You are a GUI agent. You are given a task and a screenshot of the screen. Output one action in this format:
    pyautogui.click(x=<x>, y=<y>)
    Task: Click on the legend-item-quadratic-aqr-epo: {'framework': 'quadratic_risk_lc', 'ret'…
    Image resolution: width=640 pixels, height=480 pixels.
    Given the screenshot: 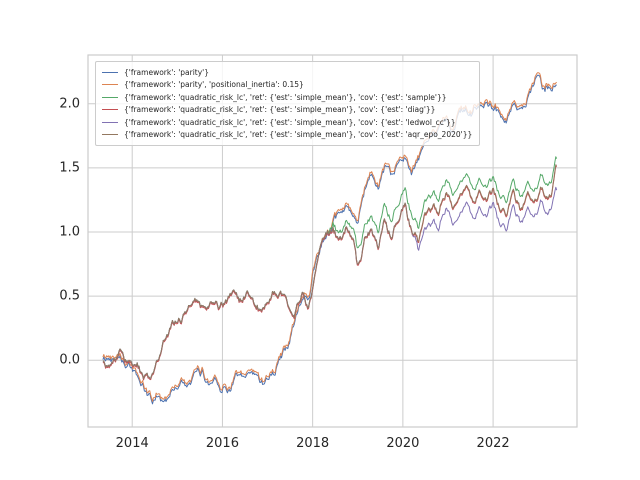 What is the action you would take?
    pyautogui.click(x=287, y=135)
    